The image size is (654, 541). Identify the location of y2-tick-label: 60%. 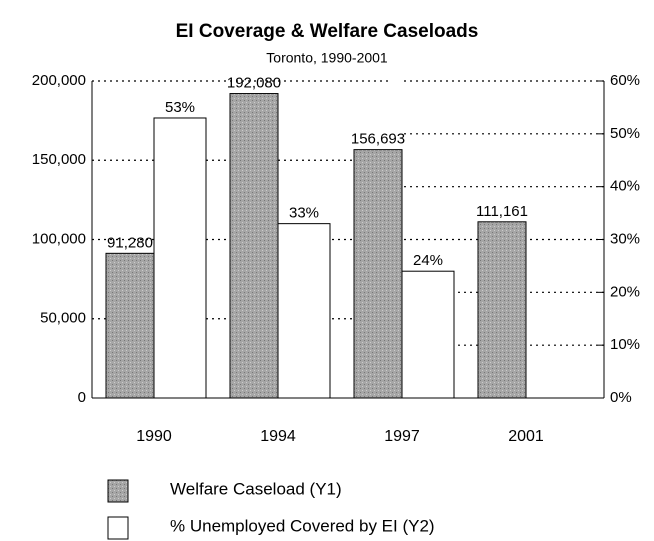
(625, 80).